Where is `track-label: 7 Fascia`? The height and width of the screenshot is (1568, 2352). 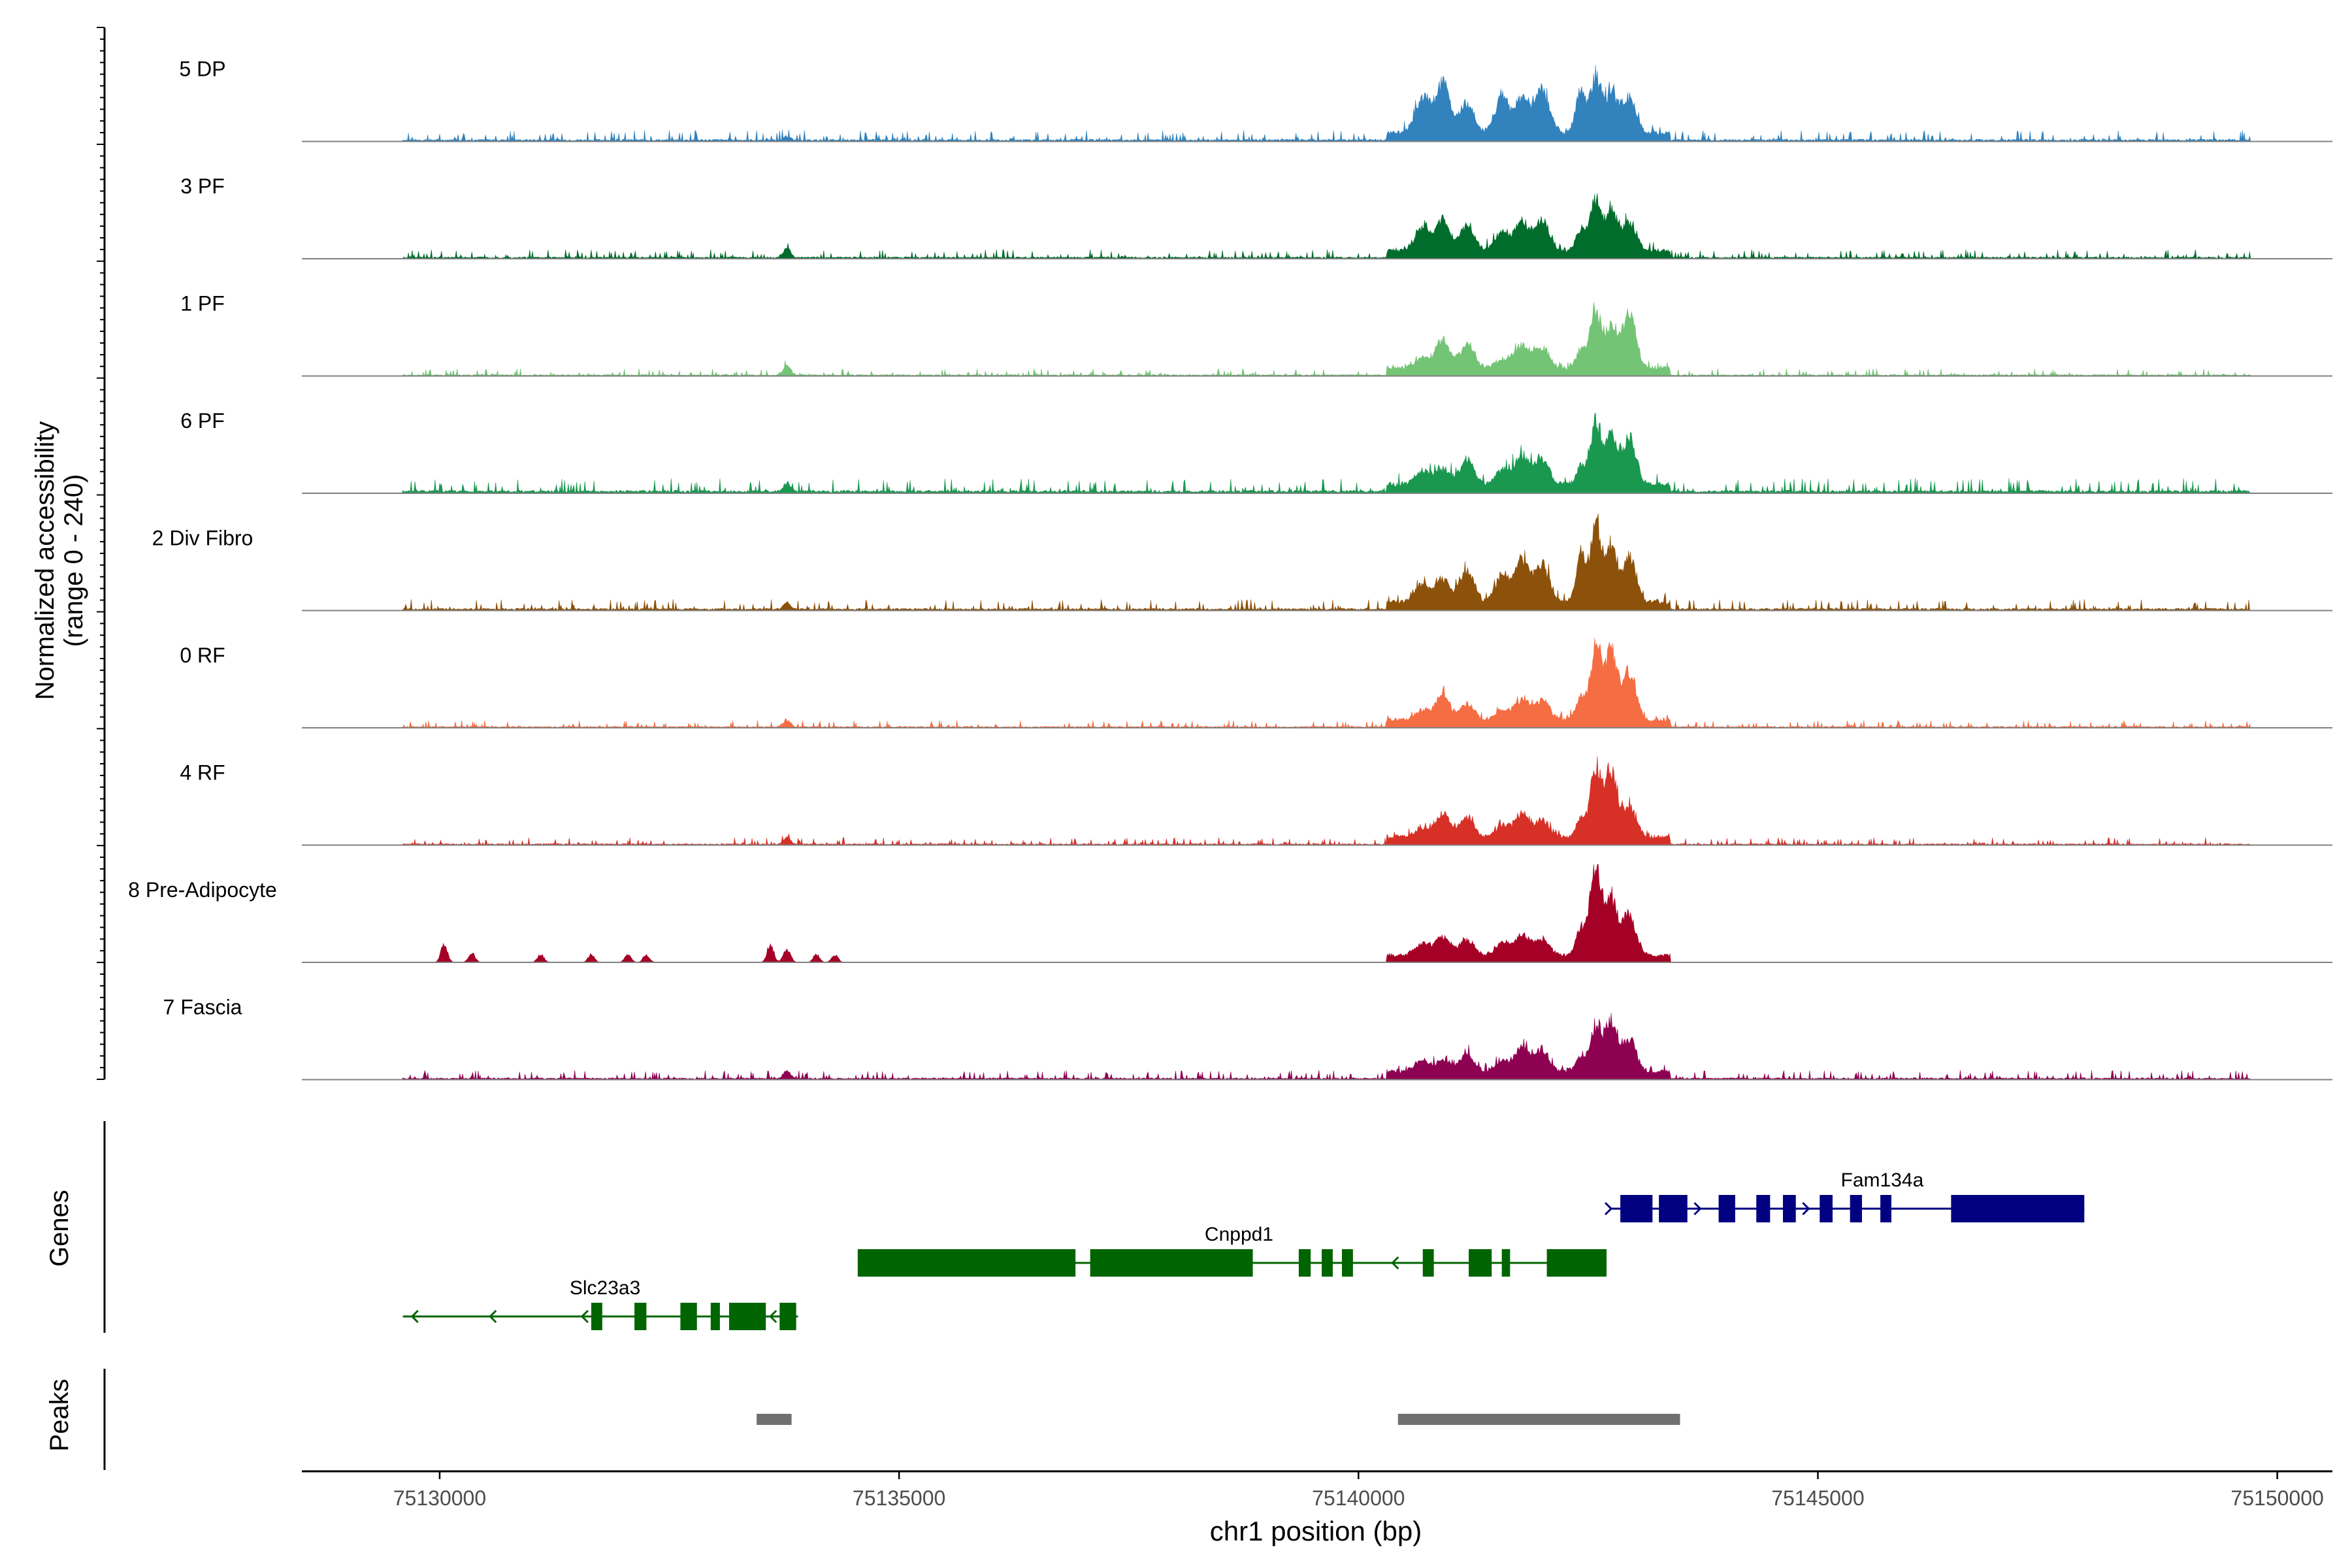
track-label: 7 Fascia is located at coordinates (202, 1007).